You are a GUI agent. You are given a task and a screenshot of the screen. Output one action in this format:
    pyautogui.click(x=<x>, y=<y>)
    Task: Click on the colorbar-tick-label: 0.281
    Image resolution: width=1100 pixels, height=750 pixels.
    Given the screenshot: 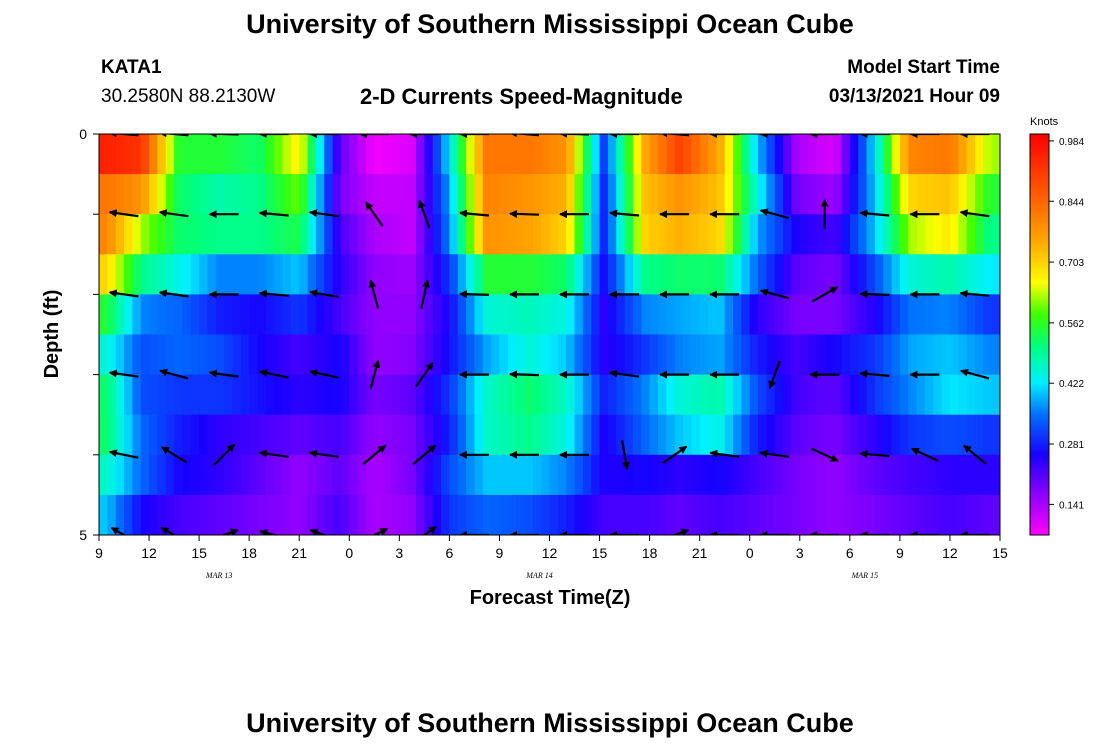 What is the action you would take?
    pyautogui.click(x=1071, y=445)
    